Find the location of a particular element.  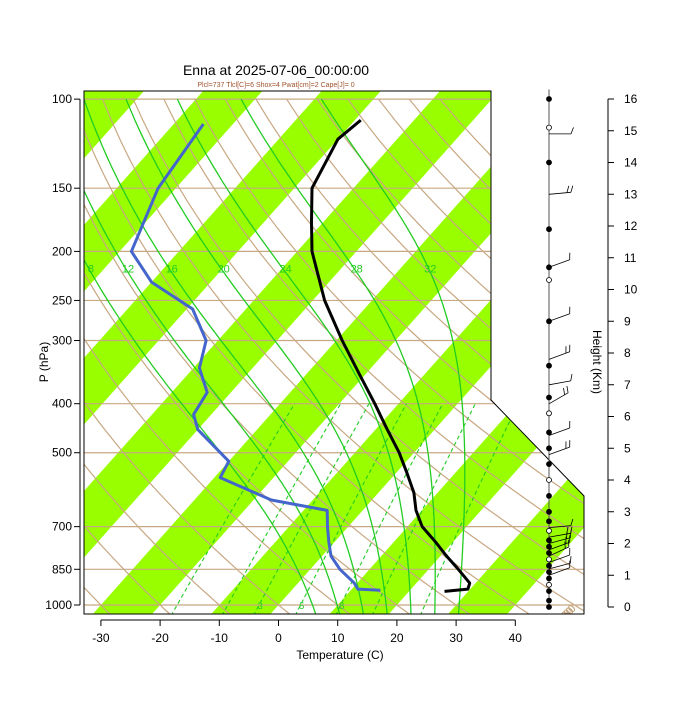

chart-title: Enna at 2025-07-06_00:00:00 is located at coordinates (276, 70).